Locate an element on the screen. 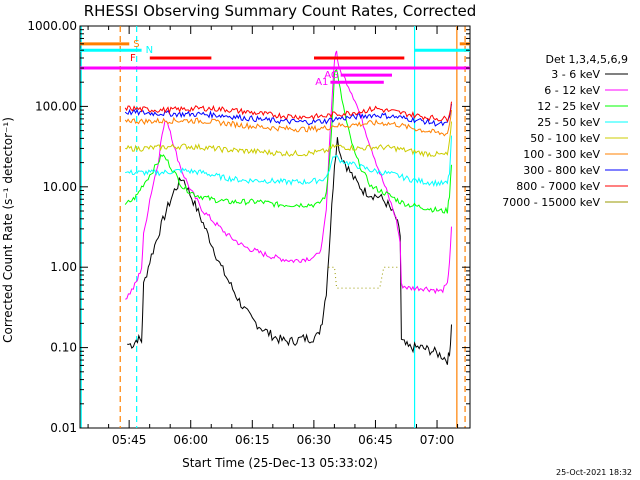 This screenshot has width=640, height=480. legend-label-7: 300 - 800 keV is located at coordinates (561, 170).